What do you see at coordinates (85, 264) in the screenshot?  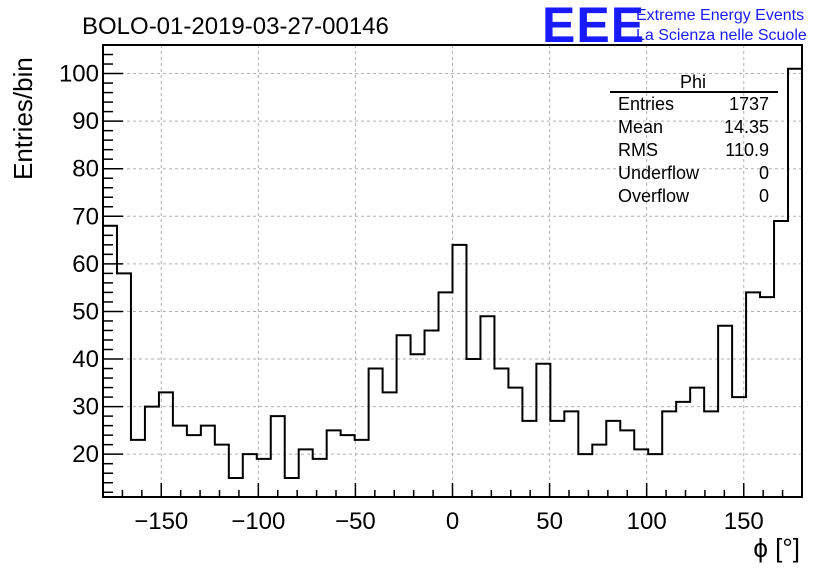 I see `y-tick-label: 60` at bounding box center [85, 264].